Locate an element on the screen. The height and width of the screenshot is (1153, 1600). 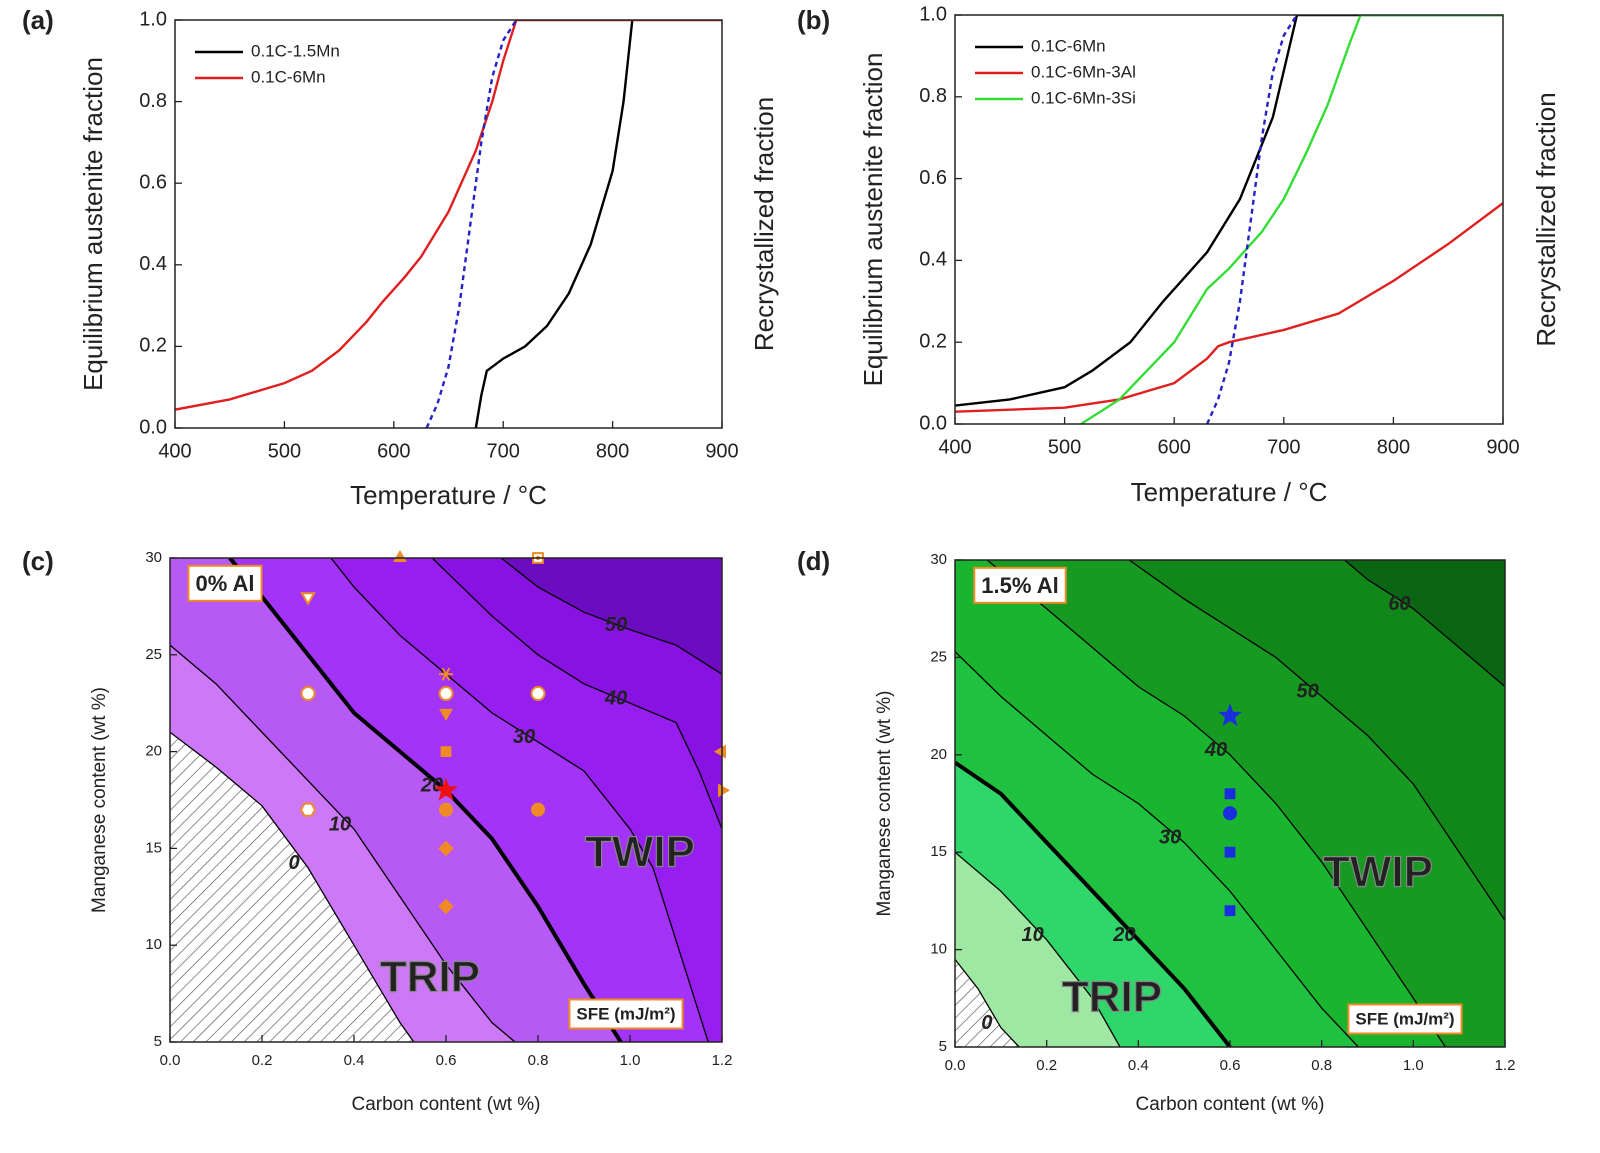
y-tick-label: 0.4 is located at coordinates (153, 264).